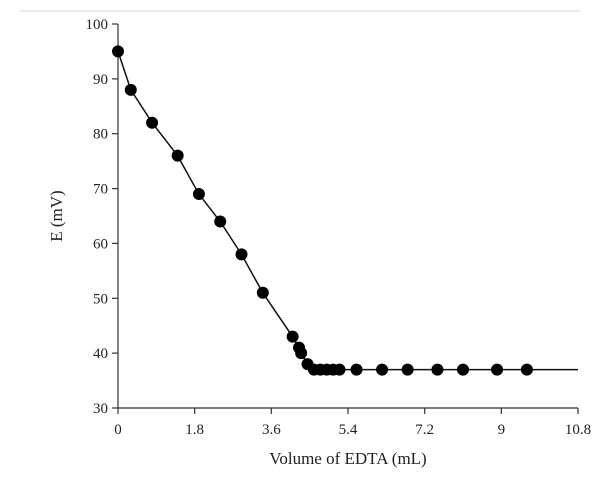 The width and height of the screenshot is (592, 478). Describe the element at coordinates (97, 25) in the screenshot. I see `y-tick-label: 100` at that location.